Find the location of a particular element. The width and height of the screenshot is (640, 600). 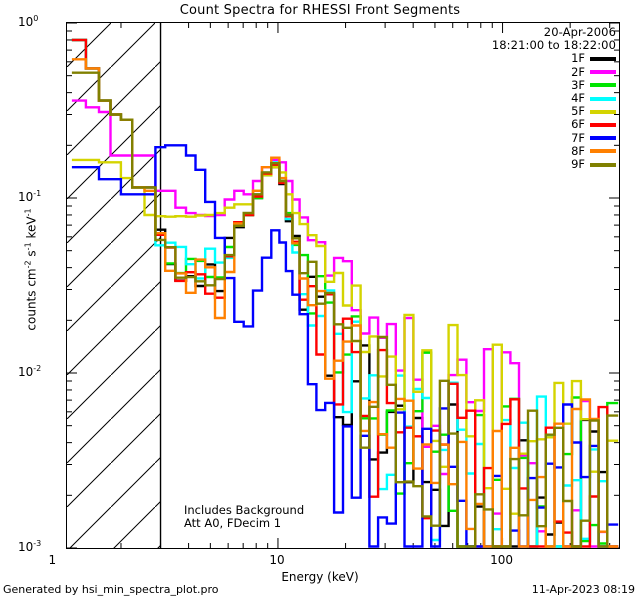

legend-date: 20-Apr-2006 is located at coordinates (579, 32).